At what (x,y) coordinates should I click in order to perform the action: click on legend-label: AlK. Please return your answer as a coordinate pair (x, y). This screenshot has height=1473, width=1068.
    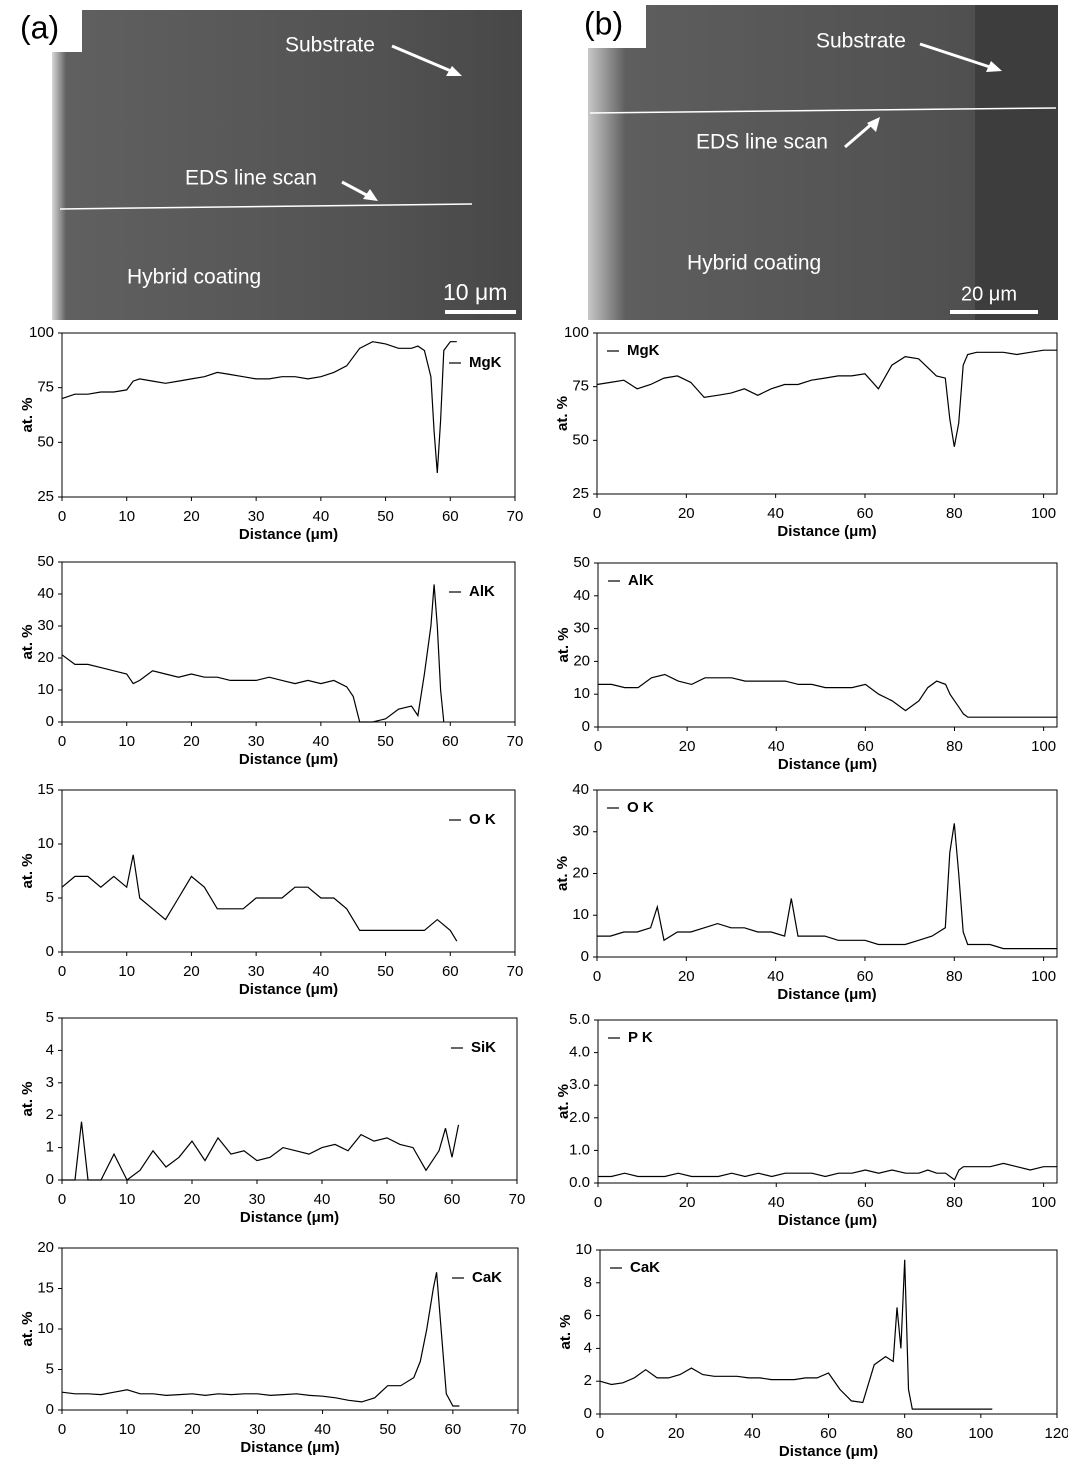
    Looking at the image, I should click on (482, 591).